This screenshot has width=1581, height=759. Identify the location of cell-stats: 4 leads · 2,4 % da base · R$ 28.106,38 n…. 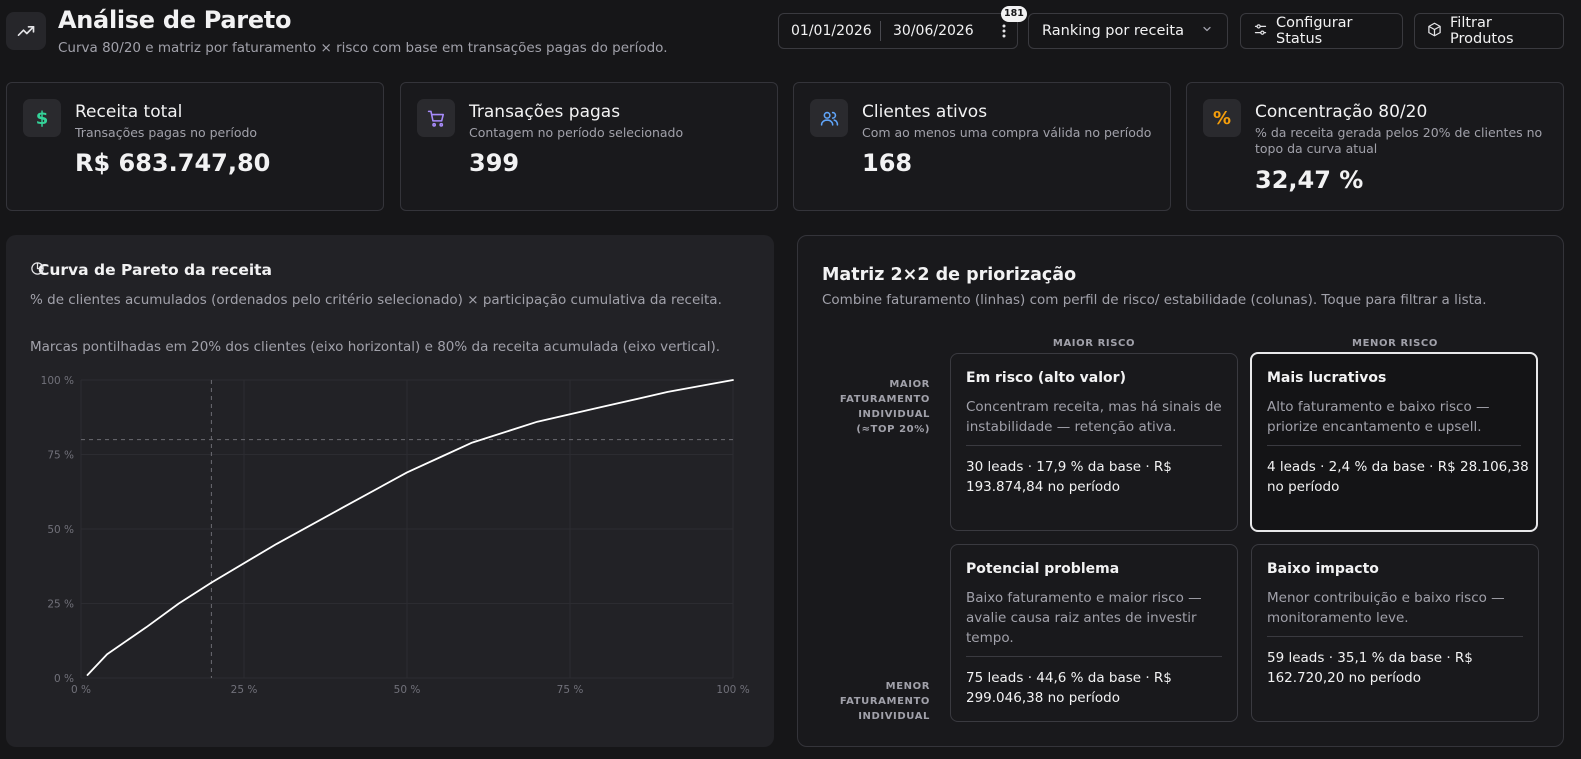
(1398, 477).